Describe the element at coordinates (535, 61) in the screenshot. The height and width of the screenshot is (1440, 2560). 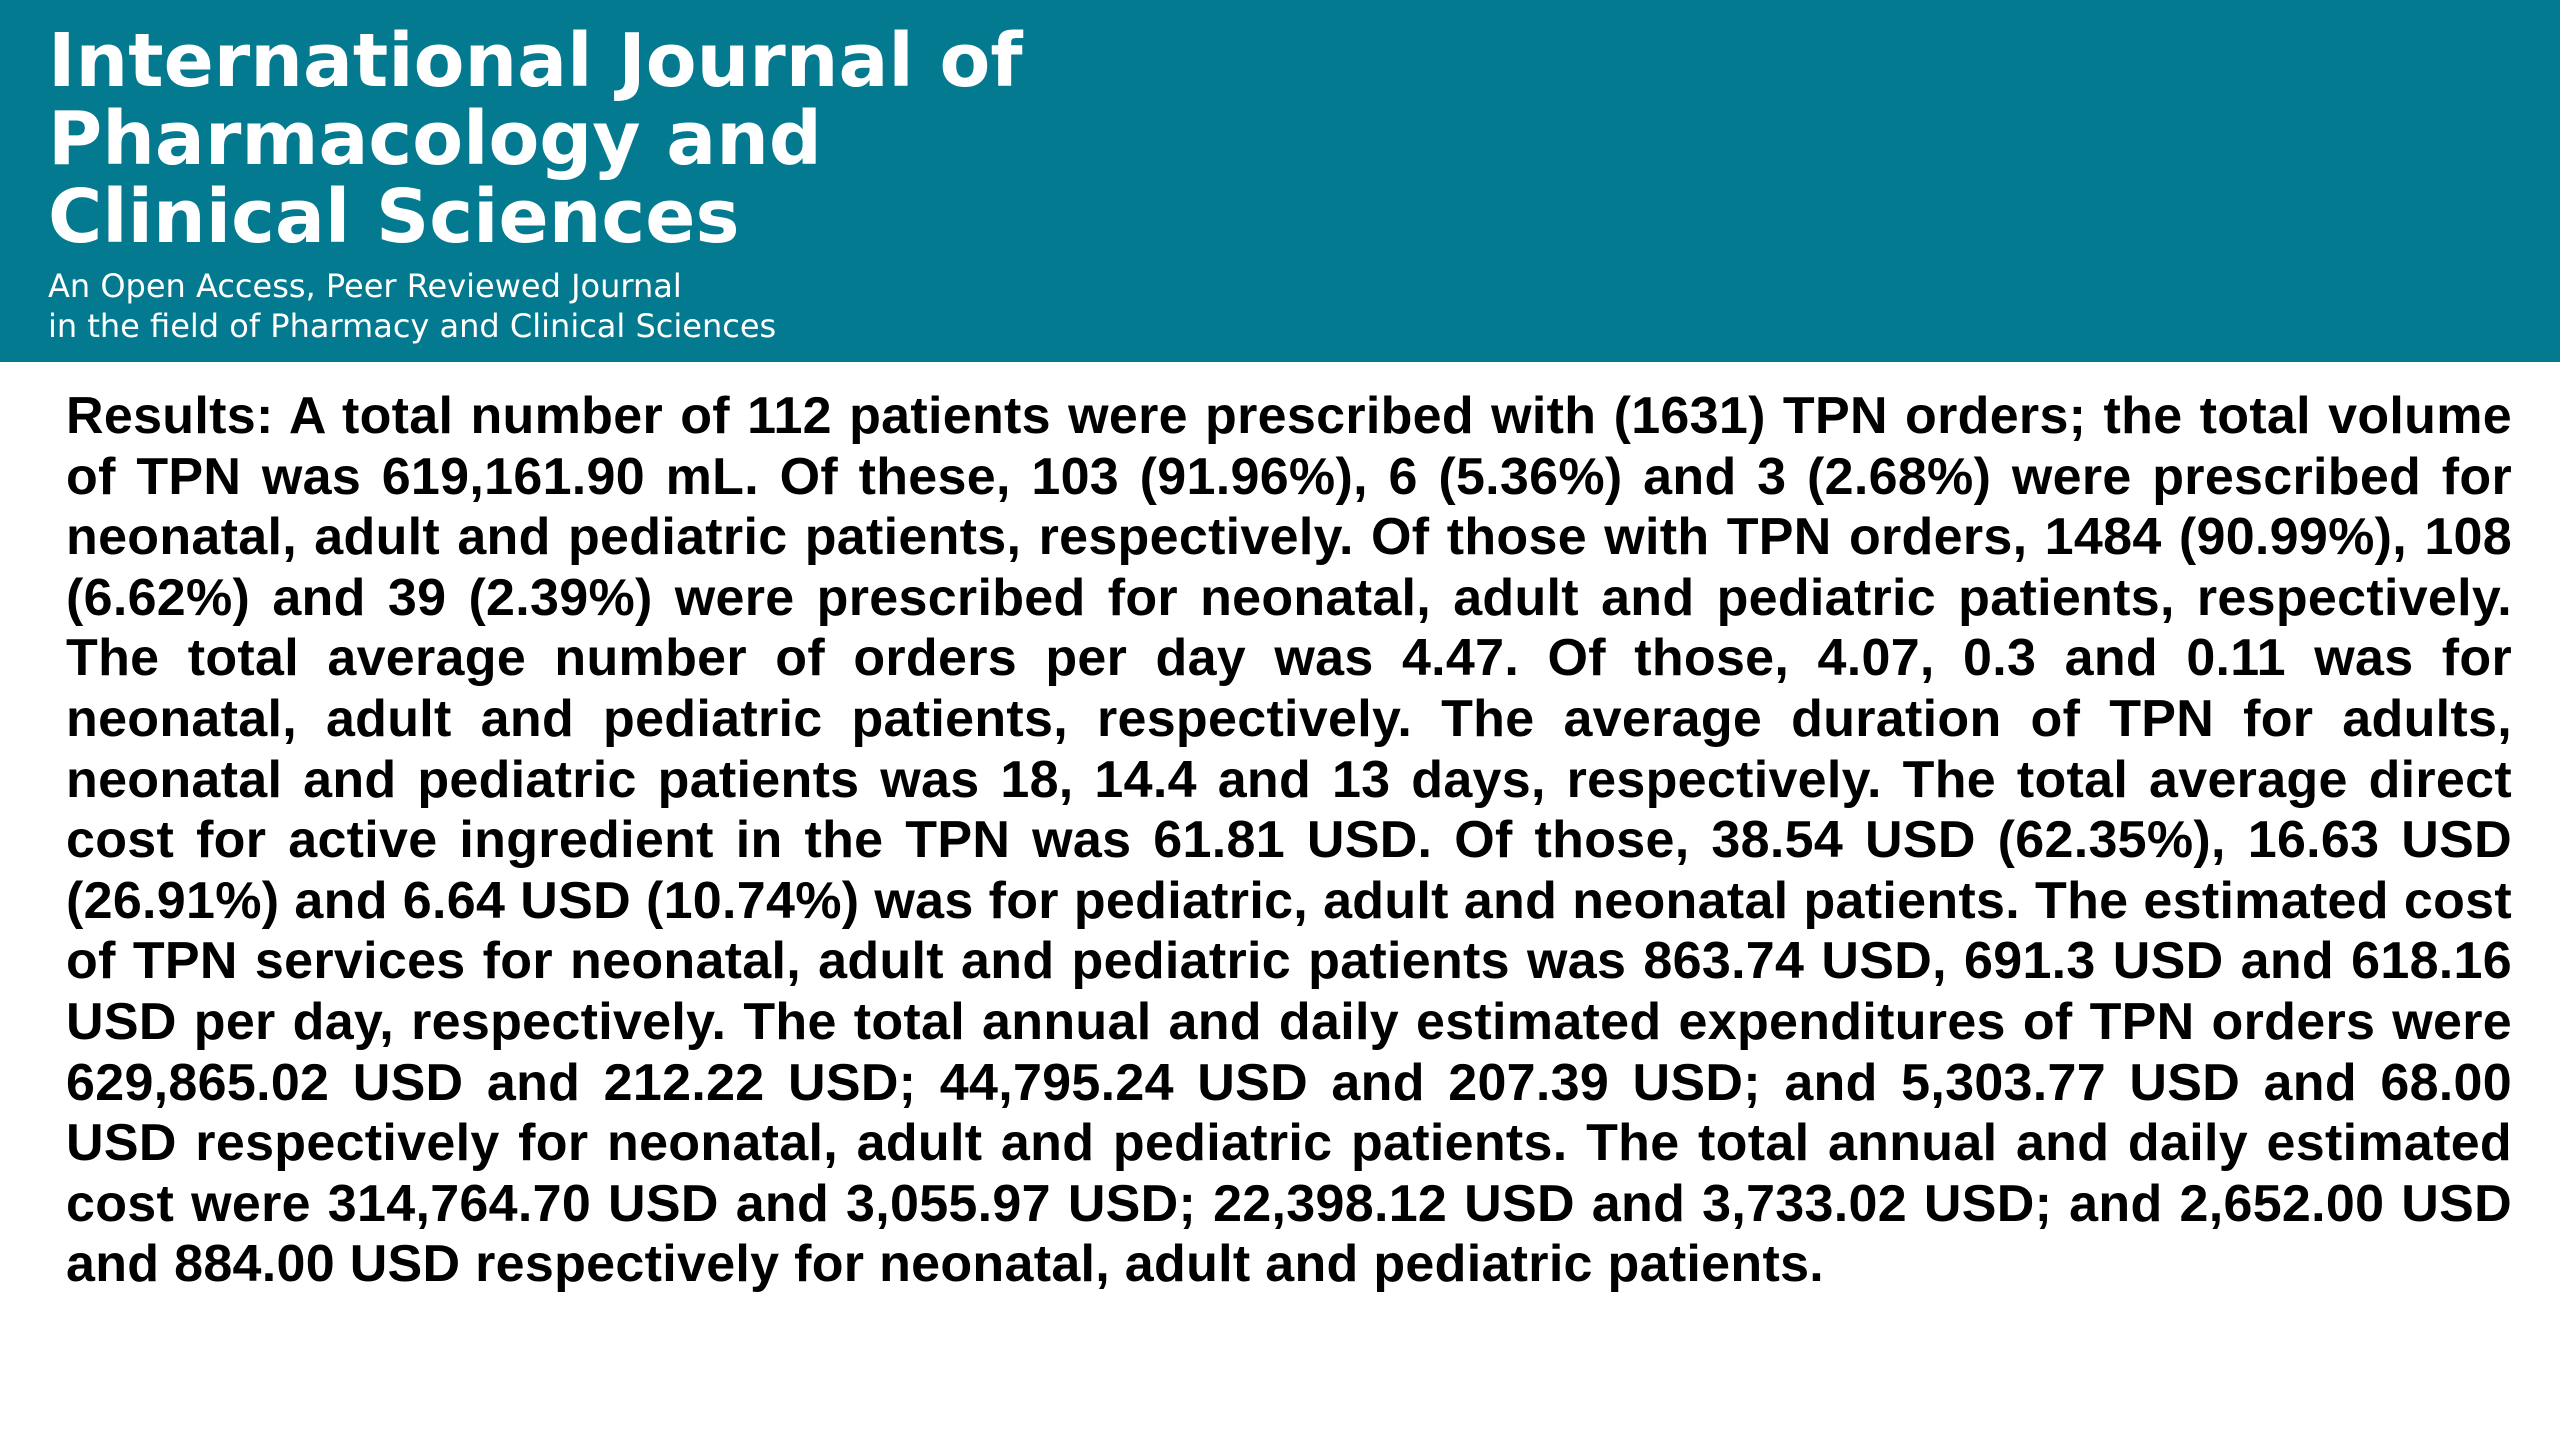
I see `journal-title-line-1: International Journal of` at that location.